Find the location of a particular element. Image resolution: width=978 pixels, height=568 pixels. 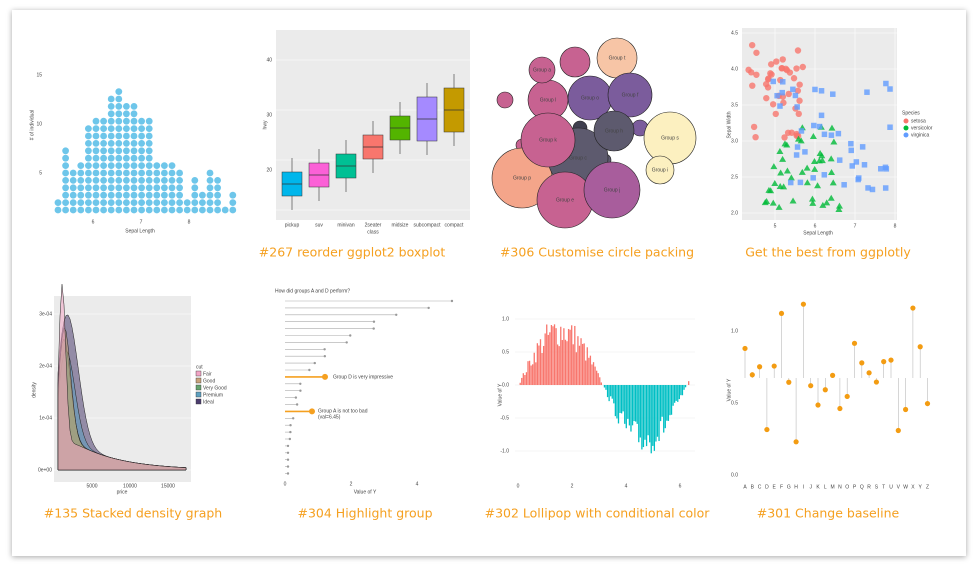

label: 3.5 is located at coordinates (734, 105).